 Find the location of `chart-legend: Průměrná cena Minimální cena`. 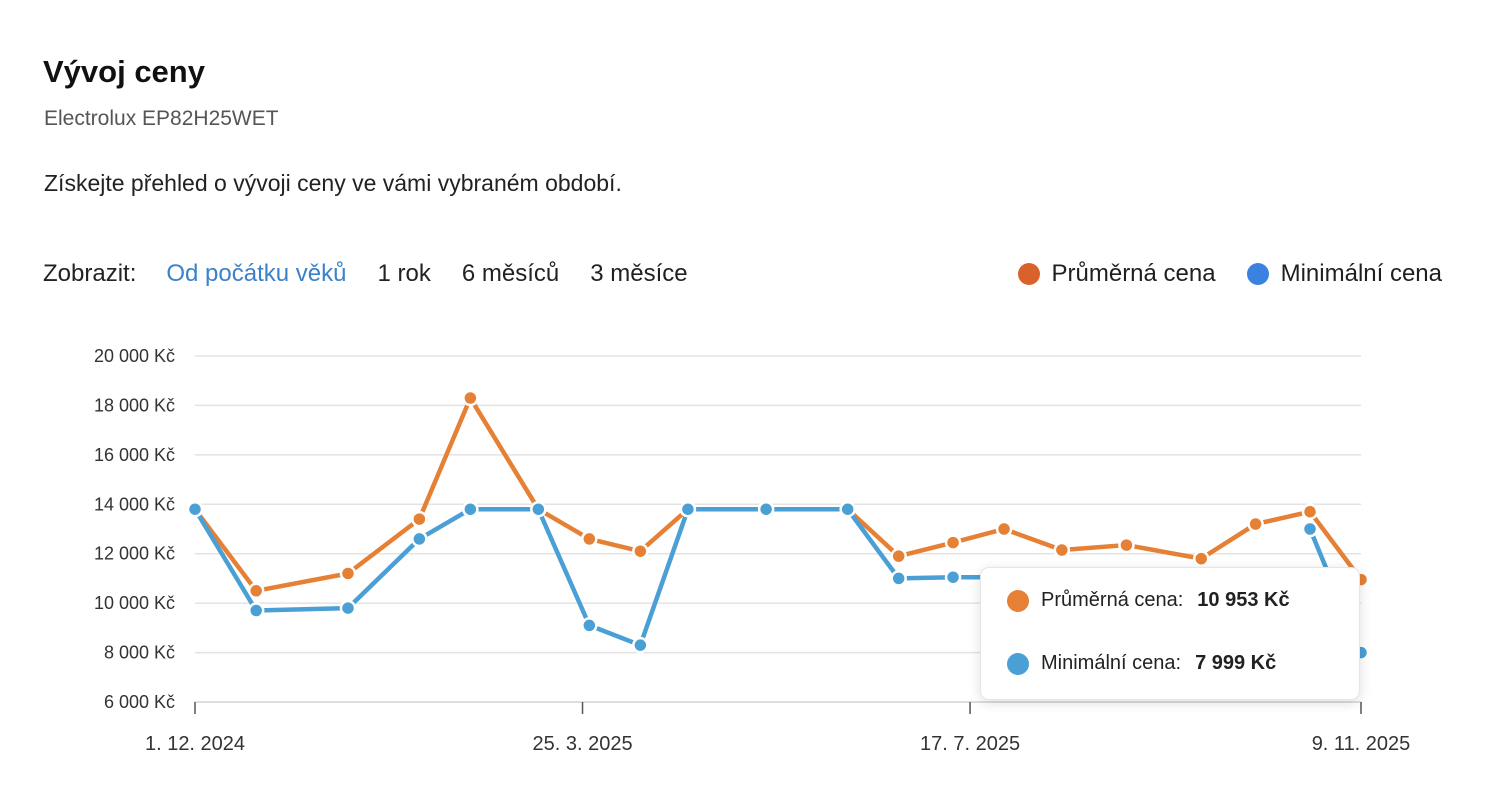

chart-legend: Průměrná cena Minimální cena is located at coordinates (1214, 274).